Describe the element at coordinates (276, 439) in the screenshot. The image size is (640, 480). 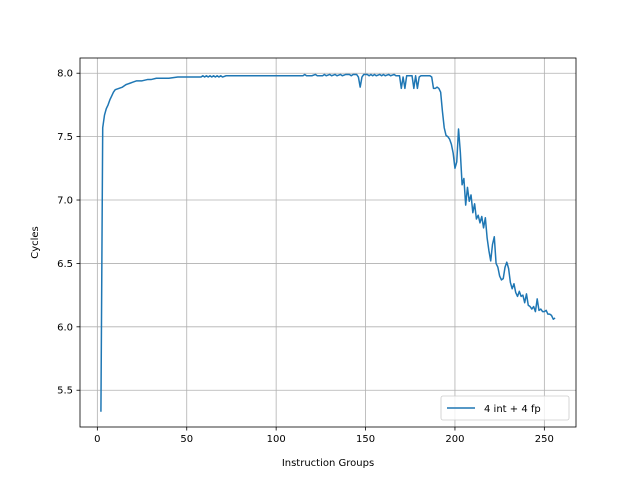
I see `x-tick-label: 100` at that location.